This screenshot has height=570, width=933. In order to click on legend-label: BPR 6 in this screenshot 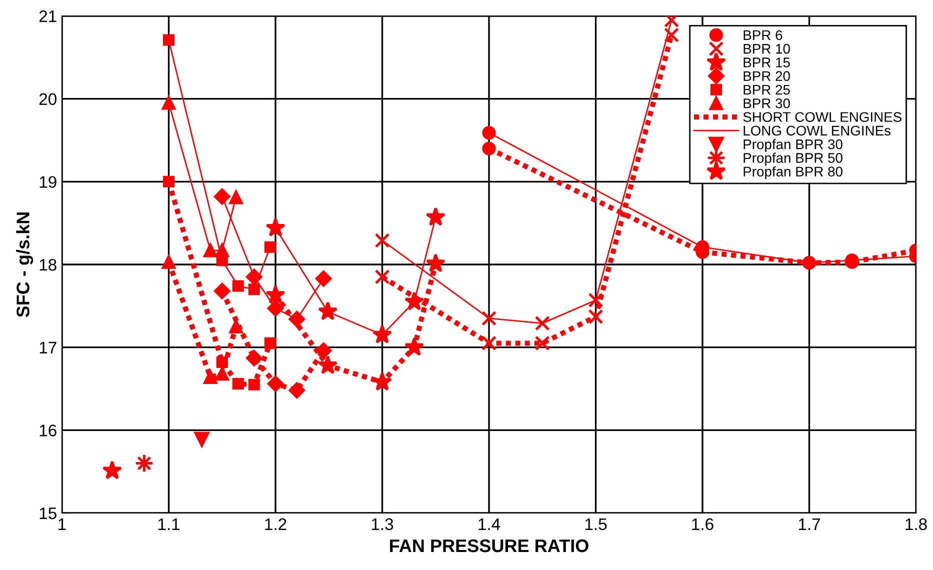, I will do `click(763, 35)`.